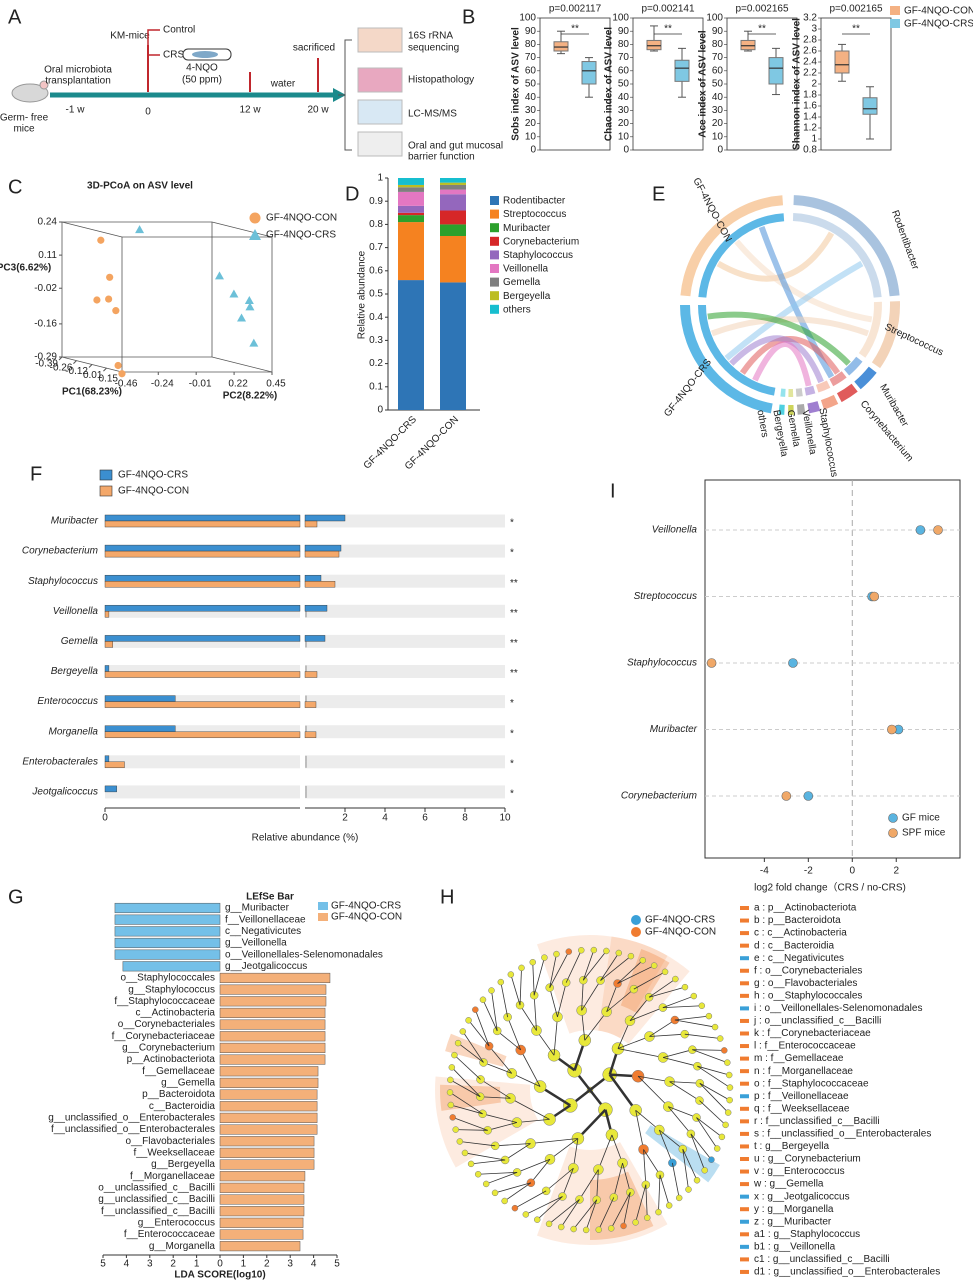 The height and width of the screenshot is (1280, 973). I want to click on category-label: f__Corynebacteriaceae, so click(164, 1036).